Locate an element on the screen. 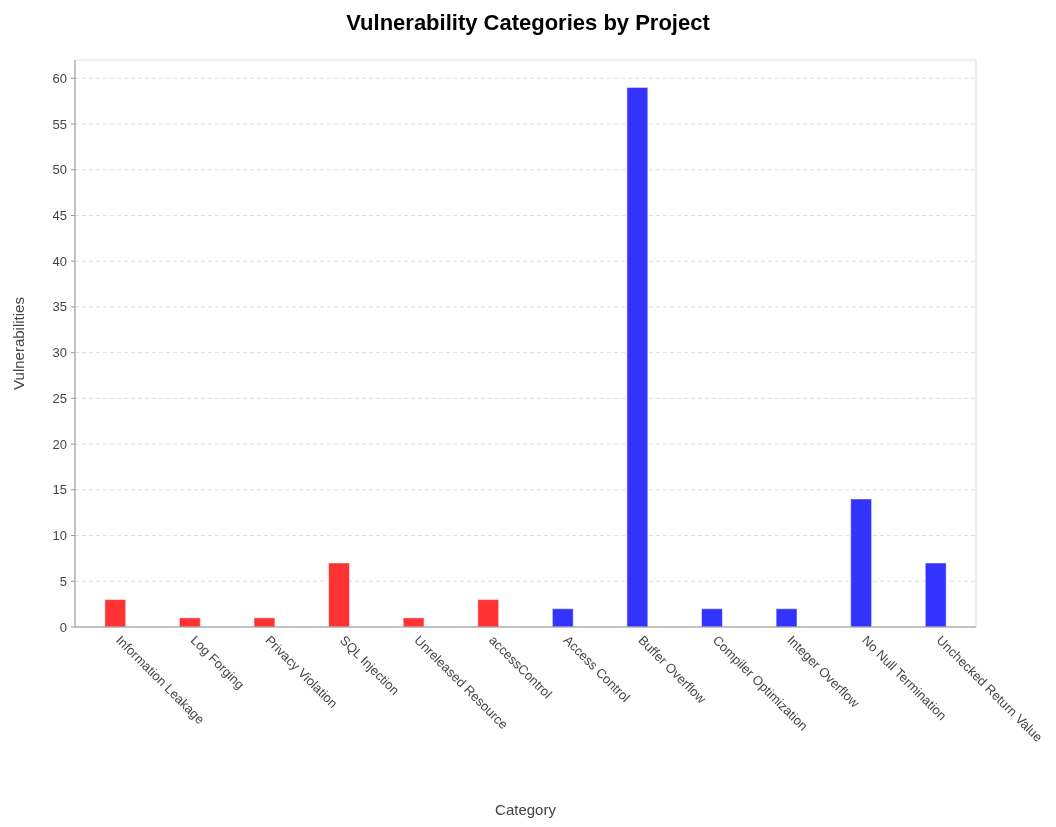  y-tick-label: 60 is located at coordinates (59, 78).